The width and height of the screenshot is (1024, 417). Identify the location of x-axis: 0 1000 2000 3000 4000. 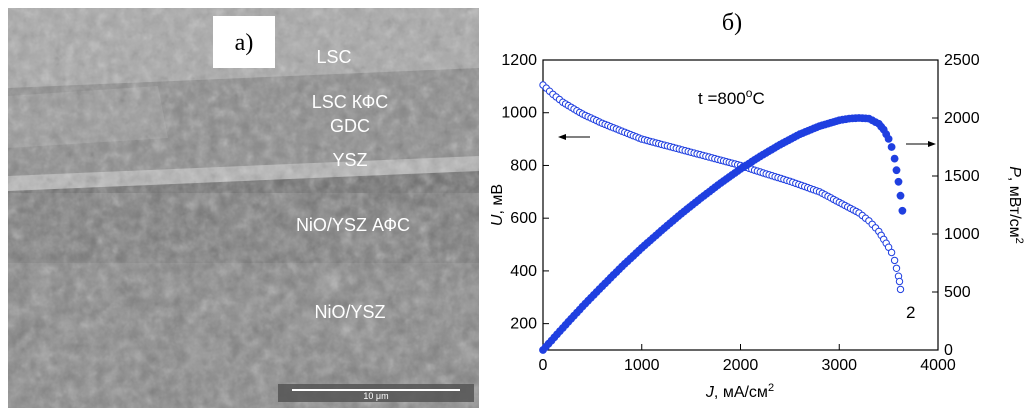
(747, 359).